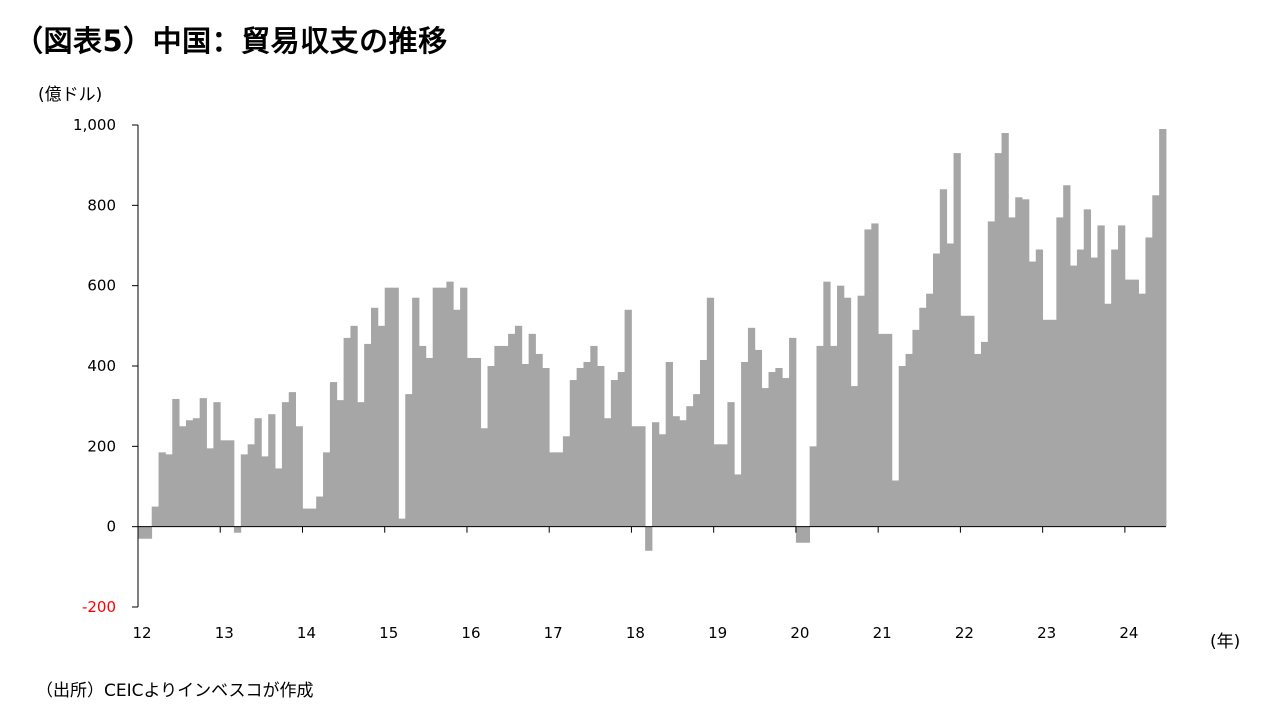 Image resolution: width=1280 pixels, height=720 pixels. What do you see at coordinates (101, 446) in the screenshot?
I see `y-tick-label: 200` at bounding box center [101, 446].